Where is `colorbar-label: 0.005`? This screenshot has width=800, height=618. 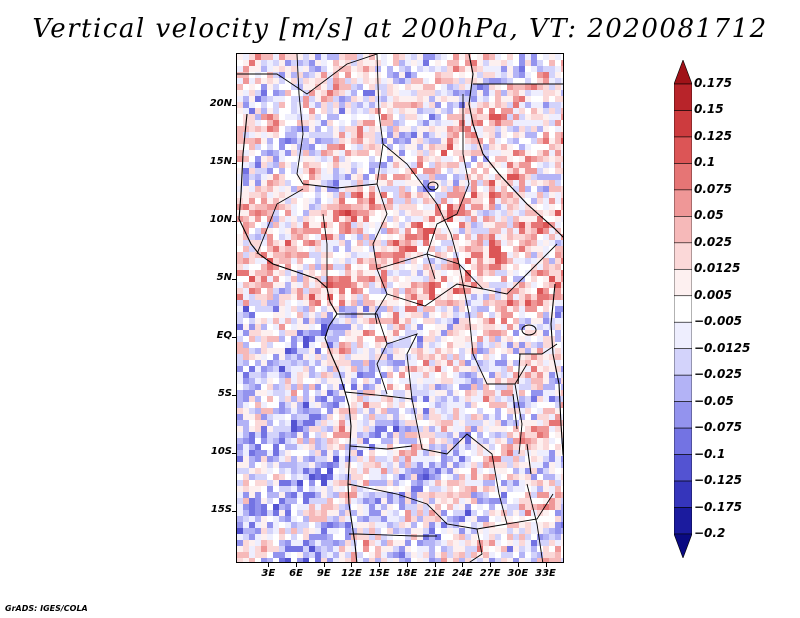
colorbar-label: 0.005 is located at coordinates (713, 294).